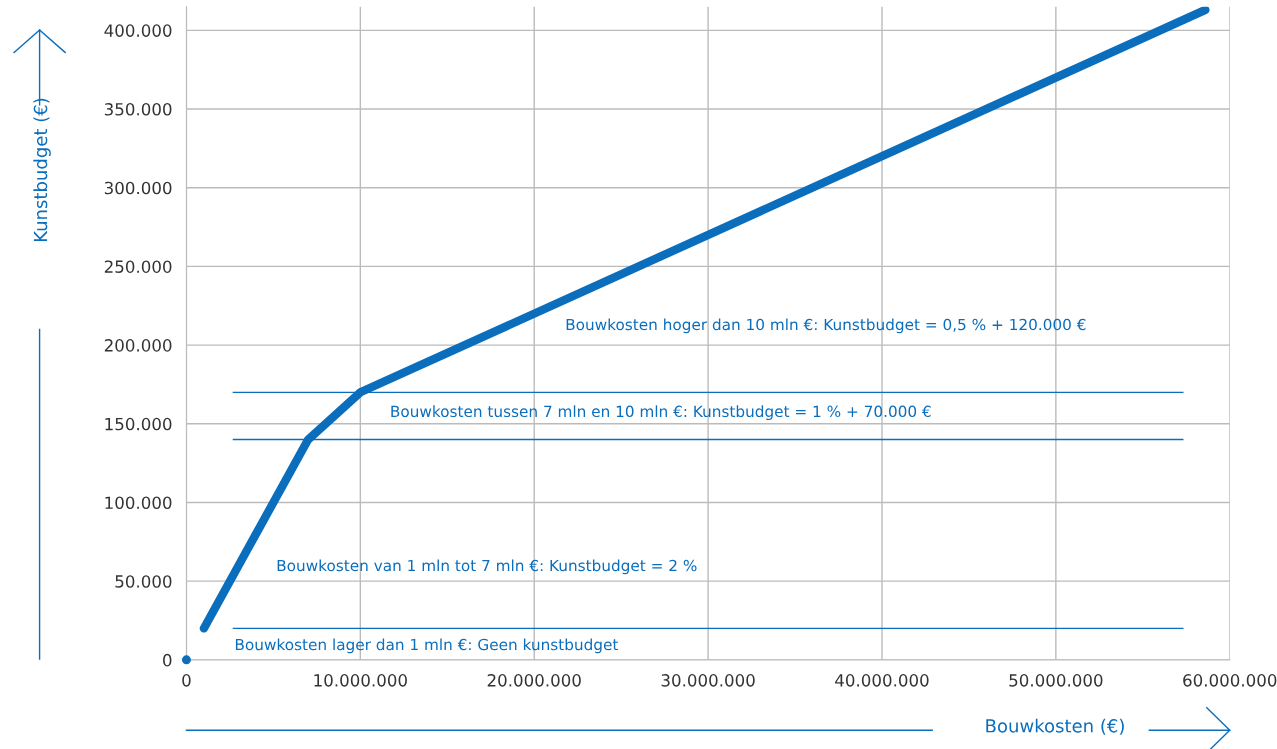 The image size is (1277, 749). I want to click on x-tick-label: 60.000.000, so click(1230, 680).